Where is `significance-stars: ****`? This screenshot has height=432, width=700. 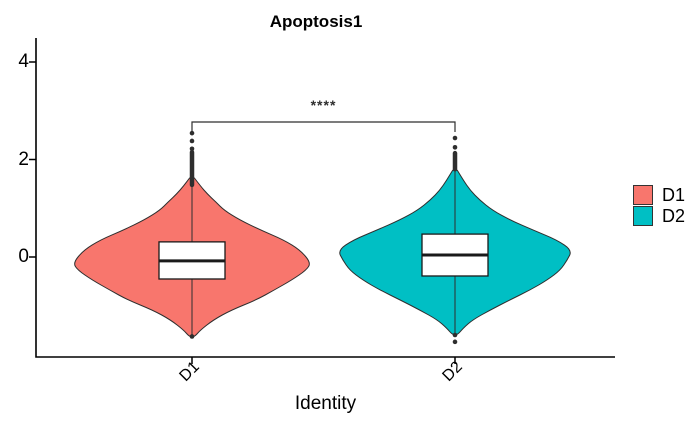
significance-stars: **** is located at coordinates (323, 104).